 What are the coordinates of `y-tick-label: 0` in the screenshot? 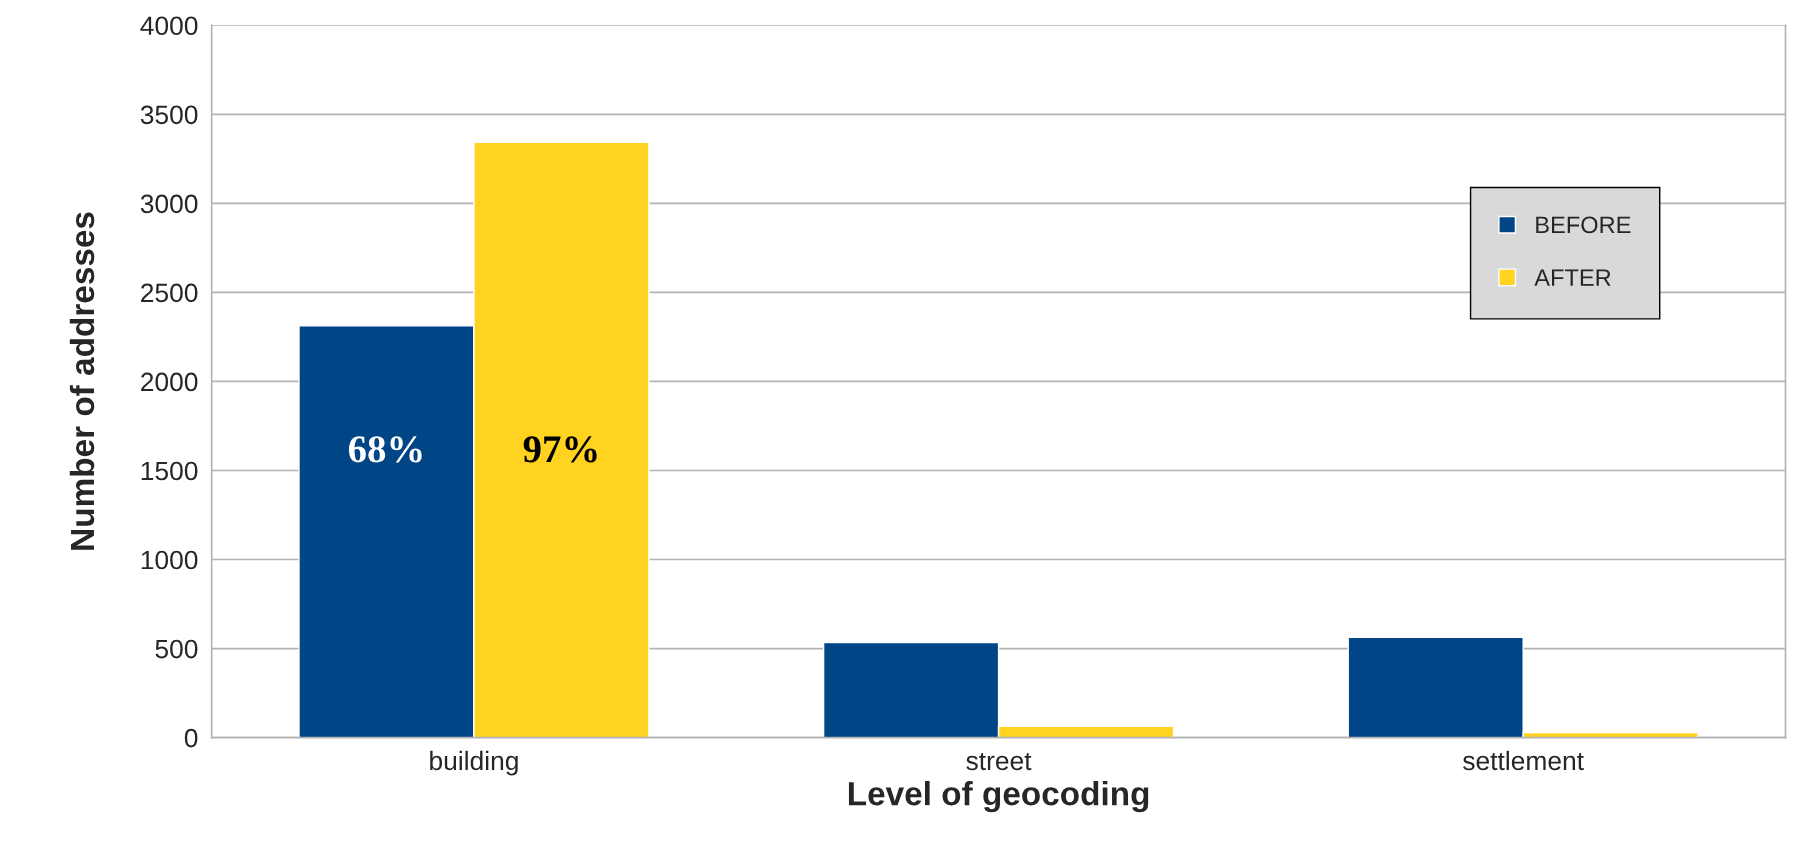 It's located at (191, 738).